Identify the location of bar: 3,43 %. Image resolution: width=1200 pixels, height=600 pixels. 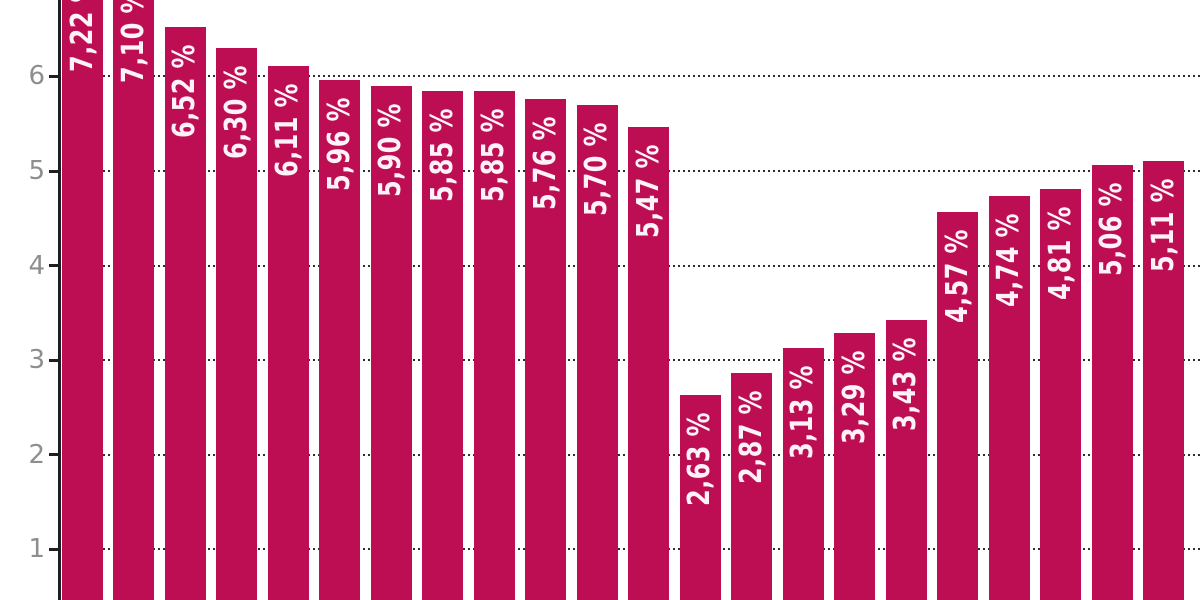
(906, 459).